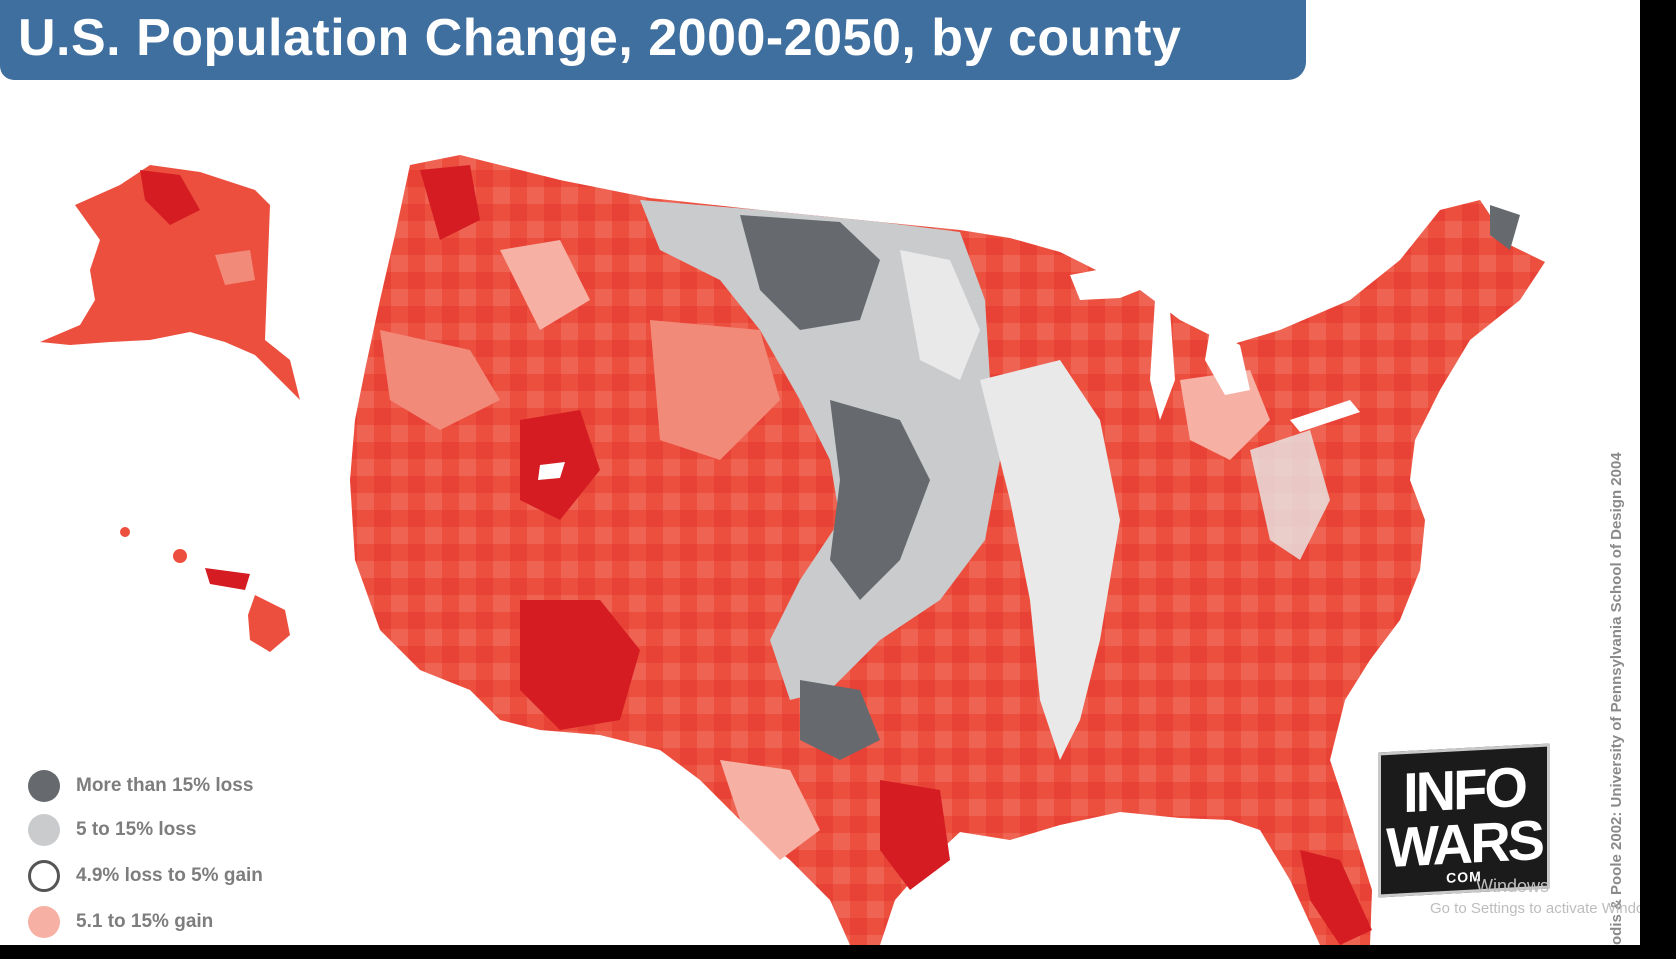 The height and width of the screenshot is (959, 1676). I want to click on lake-michigan, so click(1162, 360).